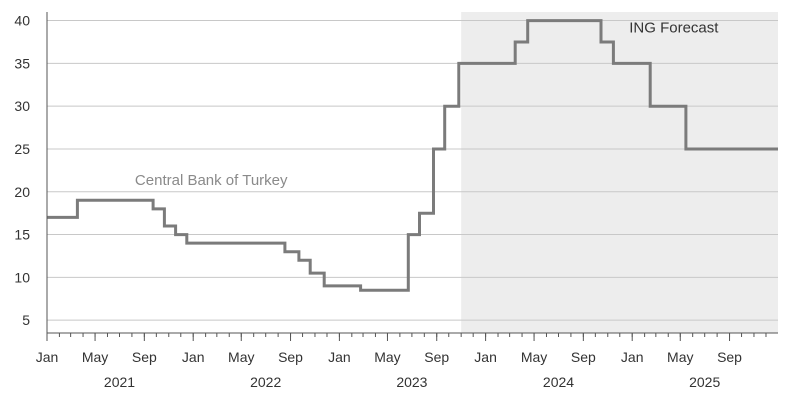  What do you see at coordinates (119, 382) in the screenshot?
I see `year-label: 2021` at bounding box center [119, 382].